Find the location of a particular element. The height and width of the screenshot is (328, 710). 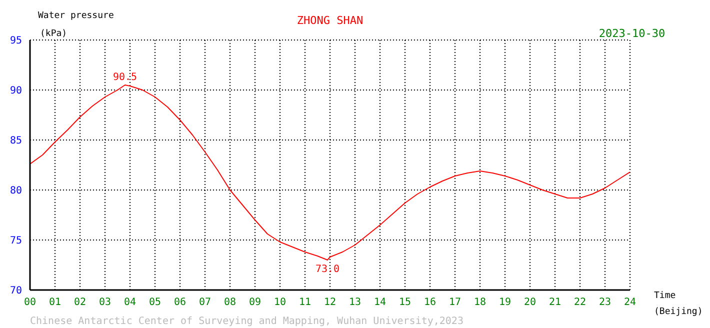

x-tick-label: 02 is located at coordinates (80, 302).